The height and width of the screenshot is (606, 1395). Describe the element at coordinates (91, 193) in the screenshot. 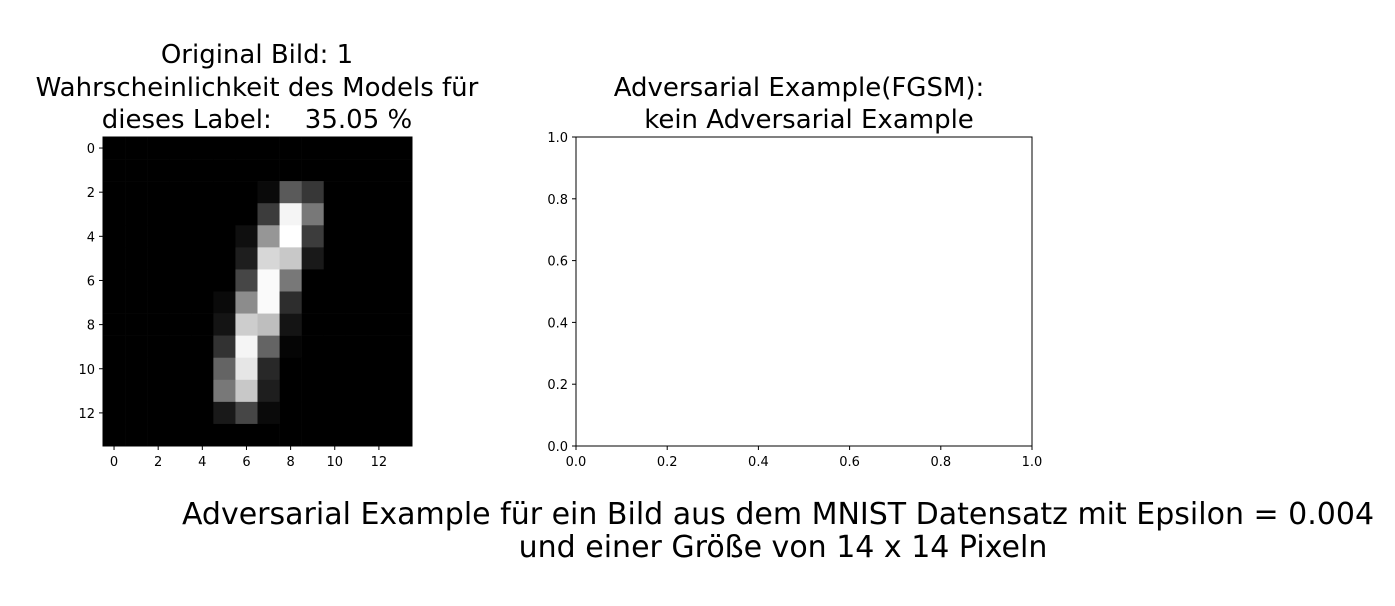

I see `y-tick-label: 2` at that location.